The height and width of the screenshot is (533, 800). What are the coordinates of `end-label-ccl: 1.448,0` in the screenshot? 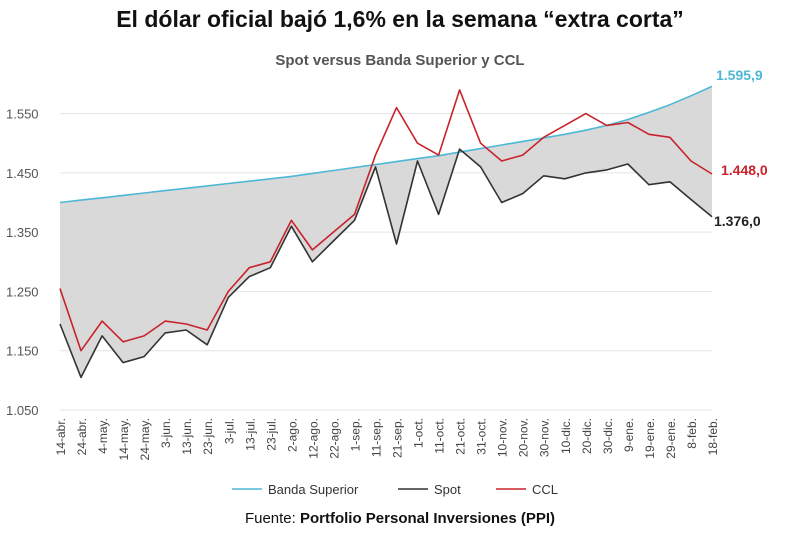 It's located at (744, 170).